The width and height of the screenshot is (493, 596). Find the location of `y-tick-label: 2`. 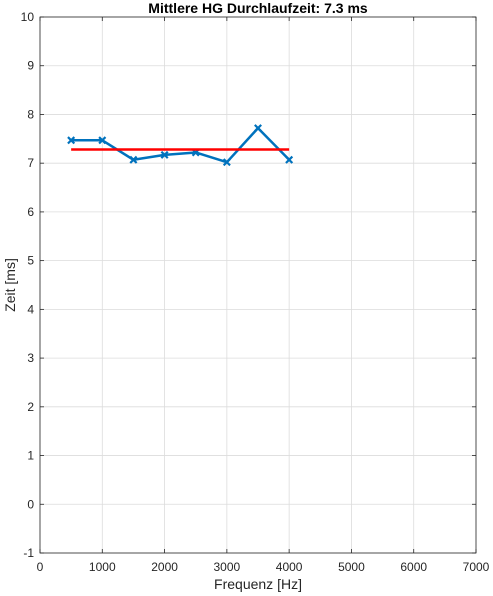

y-tick-label: 2 is located at coordinates (30, 407).